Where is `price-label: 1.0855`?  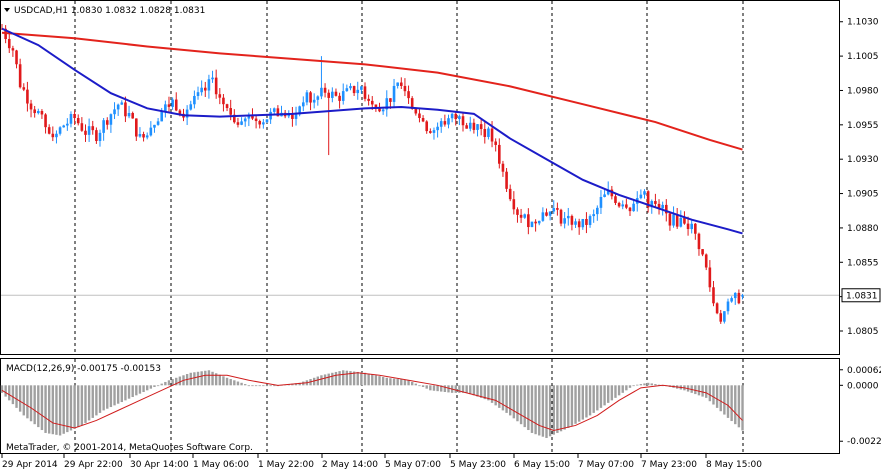
price-label: 1.0855 is located at coordinates (863, 263).